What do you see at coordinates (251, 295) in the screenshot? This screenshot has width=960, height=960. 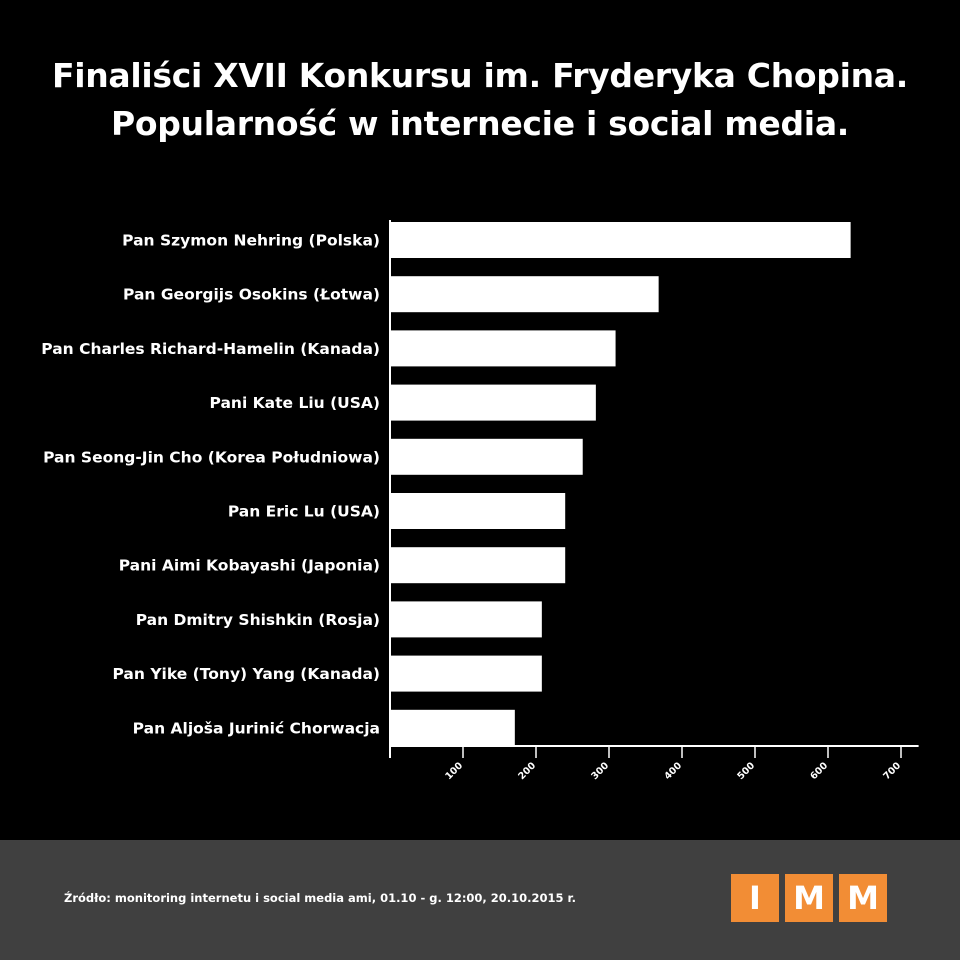 I see `category-label: Pan Georgijs Osokins (Łotwa)` at bounding box center [251, 295].